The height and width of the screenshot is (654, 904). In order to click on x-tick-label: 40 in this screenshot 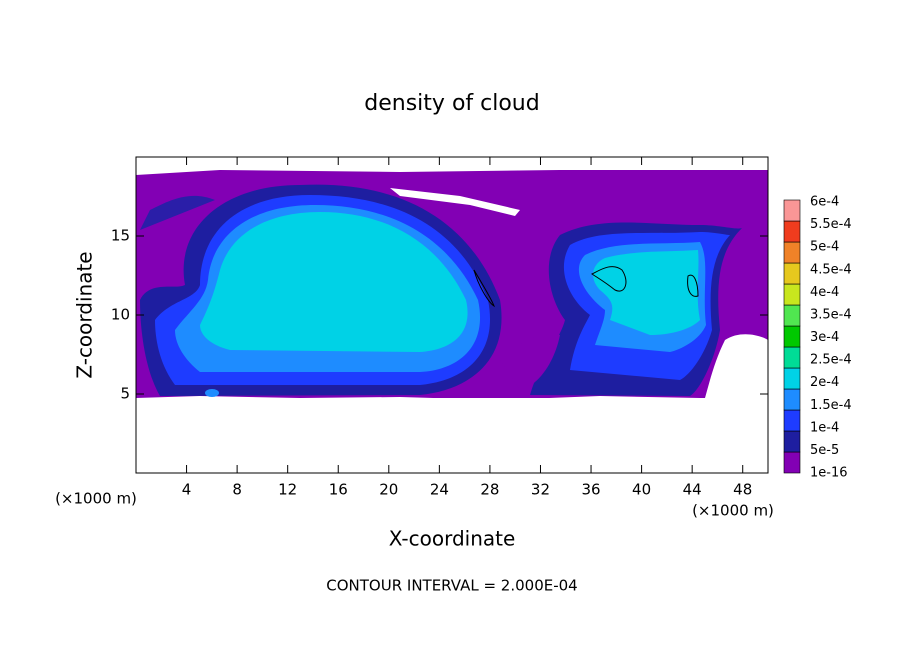, I will do `click(641, 490)`.